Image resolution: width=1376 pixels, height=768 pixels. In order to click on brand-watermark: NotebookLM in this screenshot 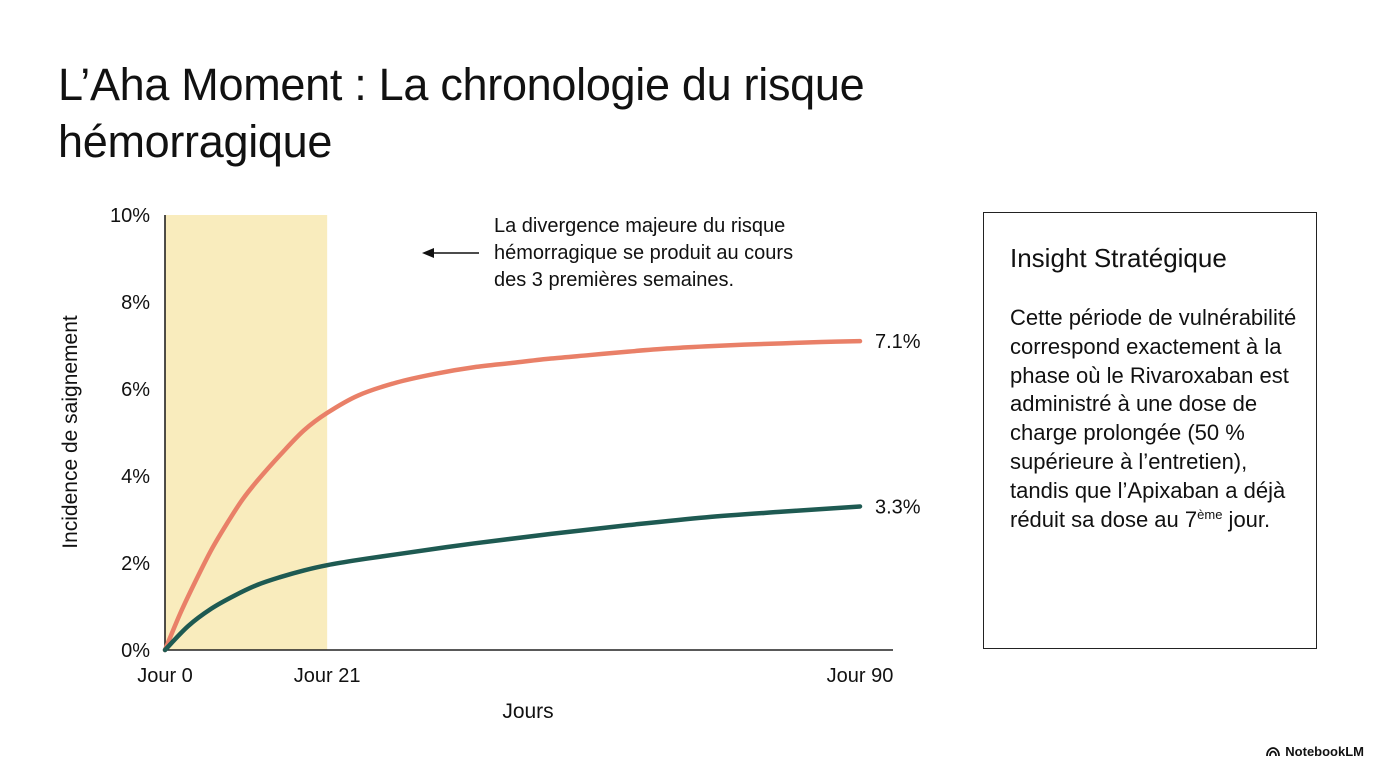, I will do `click(1315, 751)`.